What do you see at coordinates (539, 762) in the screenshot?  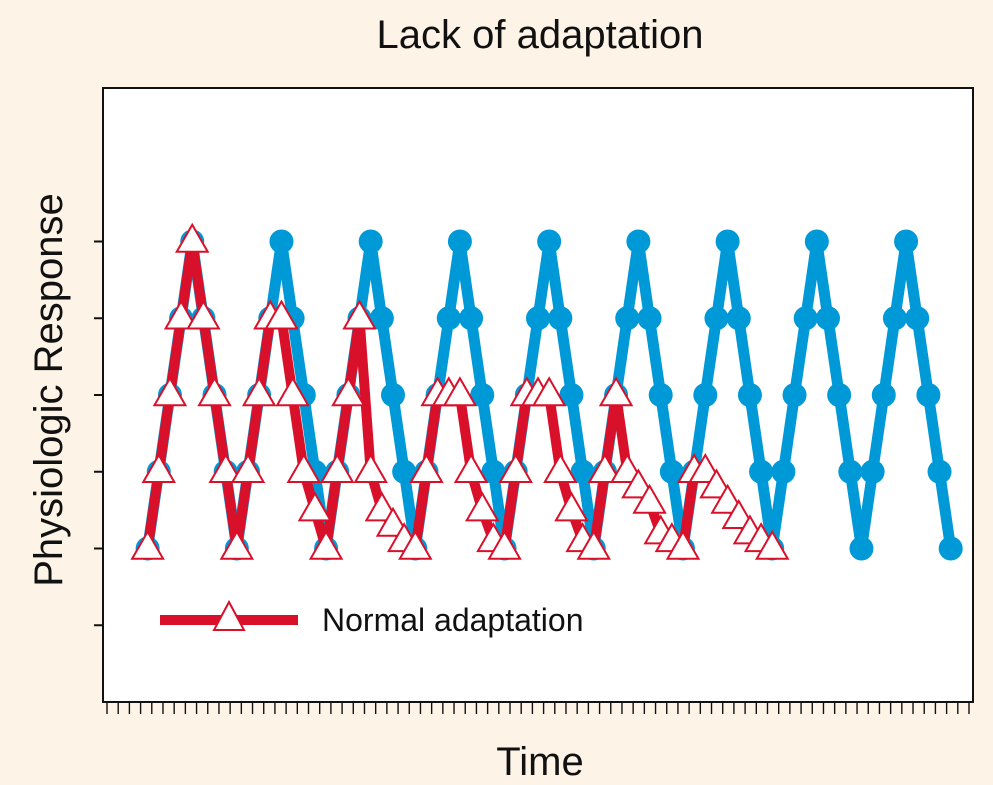 I see `x-axis-label: Time` at bounding box center [539, 762].